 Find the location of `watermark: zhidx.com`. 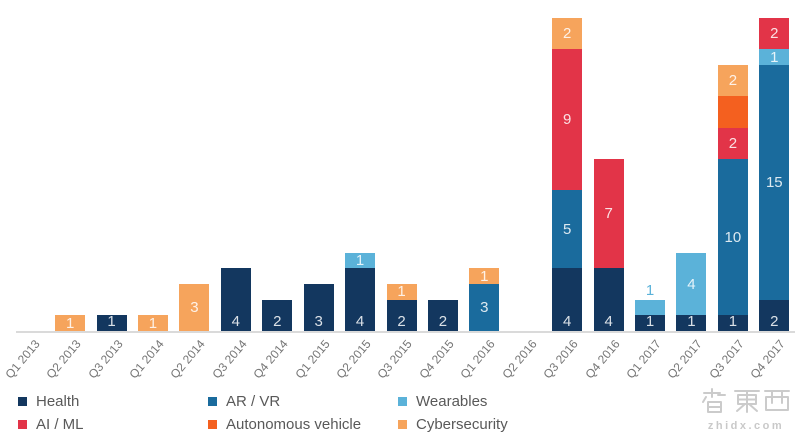

watermark: zhidx.com is located at coordinates (746, 410).